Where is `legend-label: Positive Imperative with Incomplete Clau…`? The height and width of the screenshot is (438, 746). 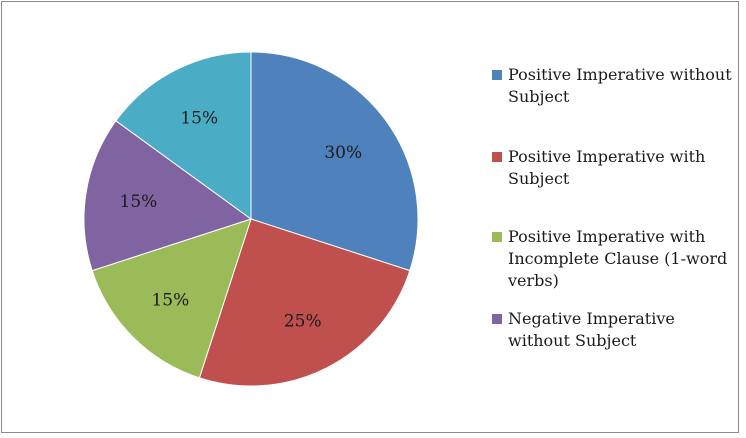
legend-label: Positive Imperative with Incomplete Clau… is located at coordinates (618, 258).